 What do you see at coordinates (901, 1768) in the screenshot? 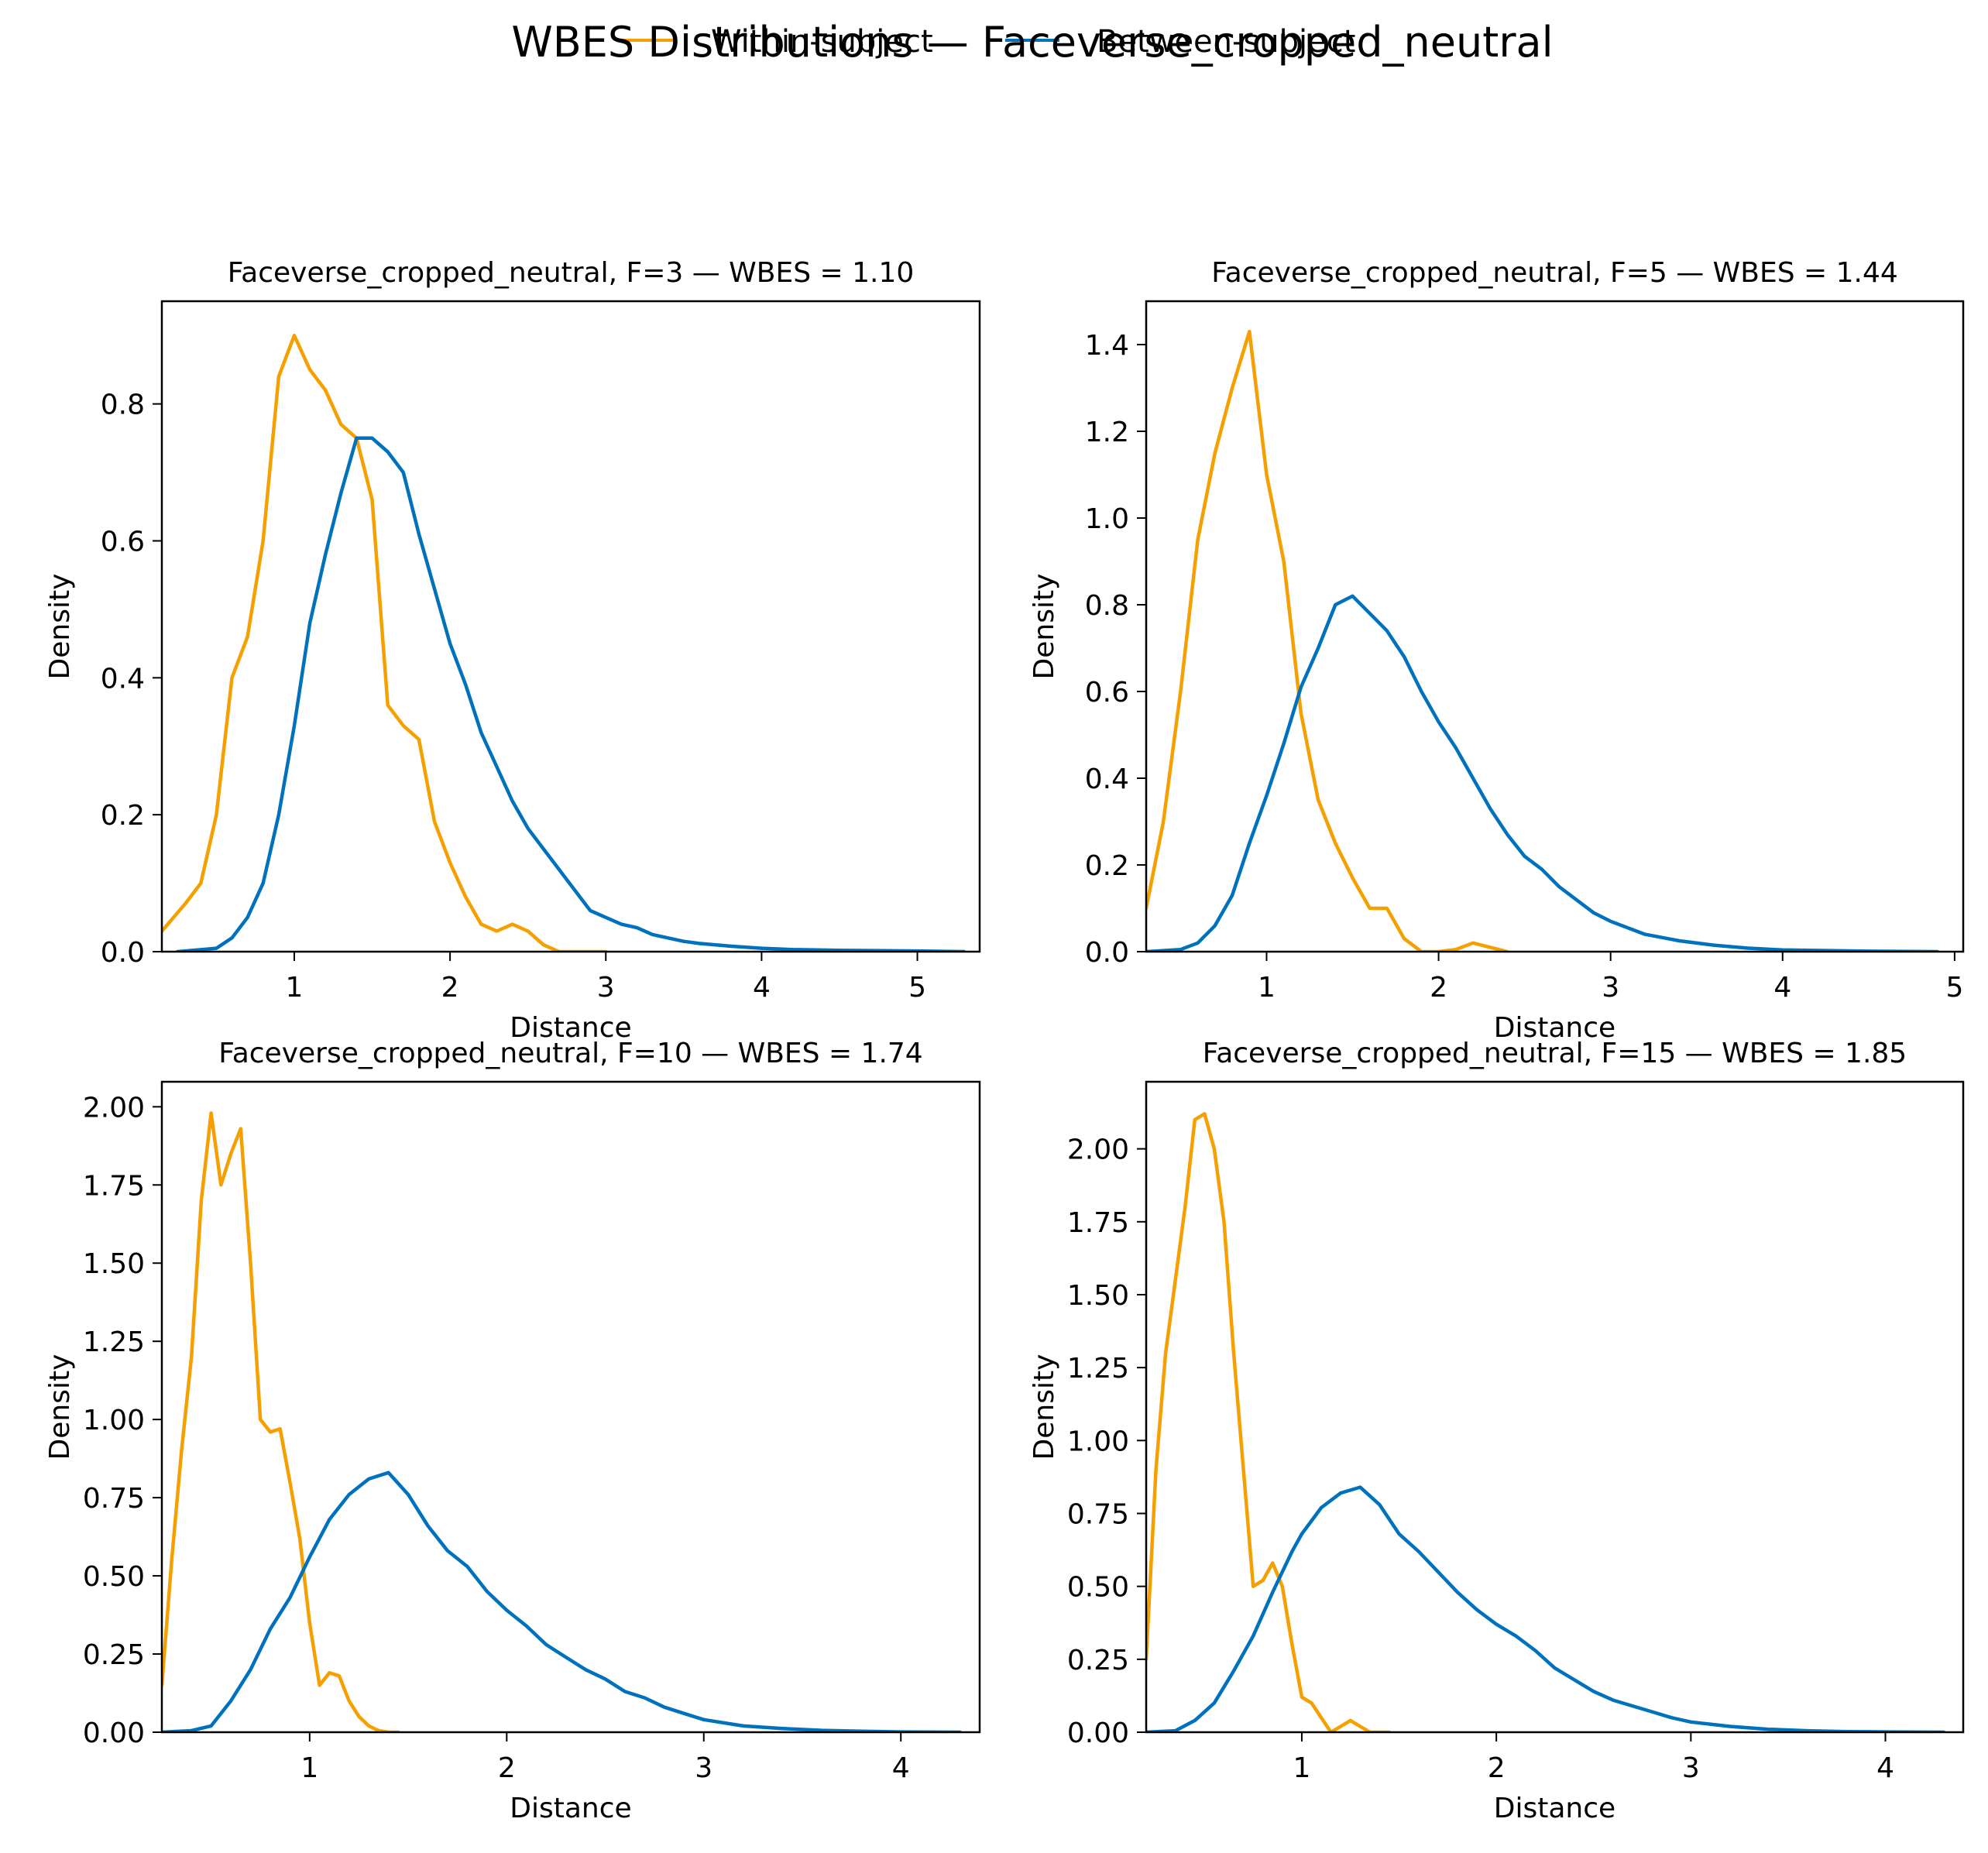
I see `chart-3-xtick-label: 4` at bounding box center [901, 1768].